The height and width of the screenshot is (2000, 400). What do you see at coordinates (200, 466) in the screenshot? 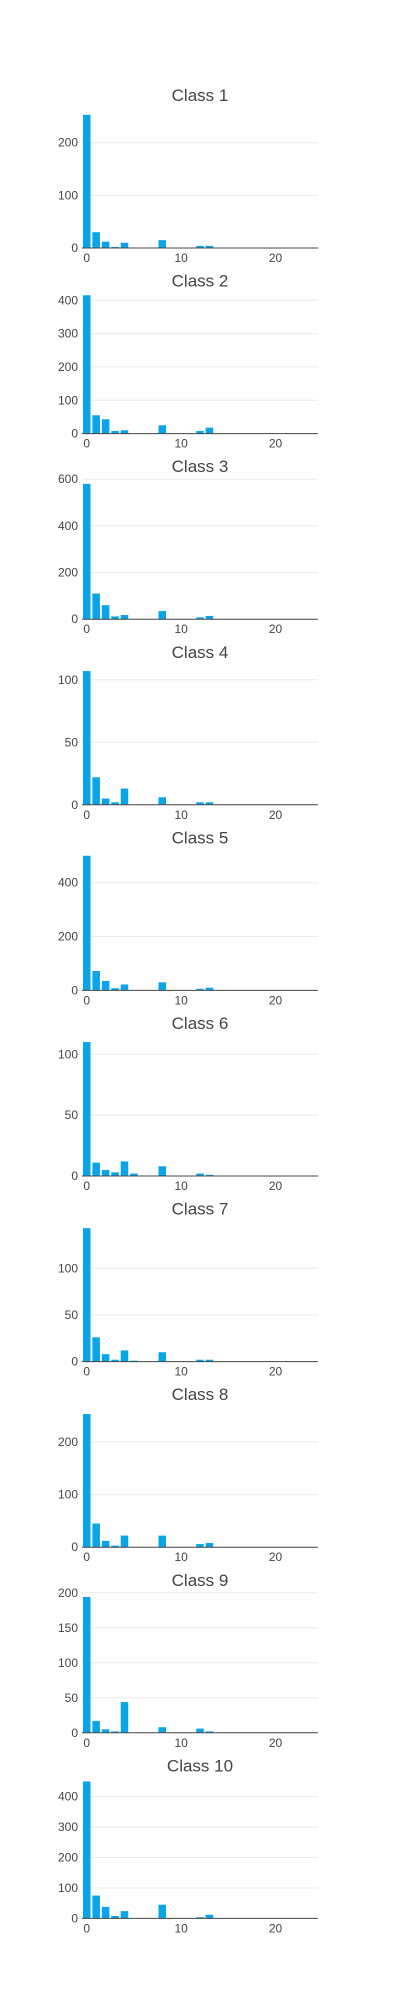
I see `chart-title: Class 3` at bounding box center [200, 466].